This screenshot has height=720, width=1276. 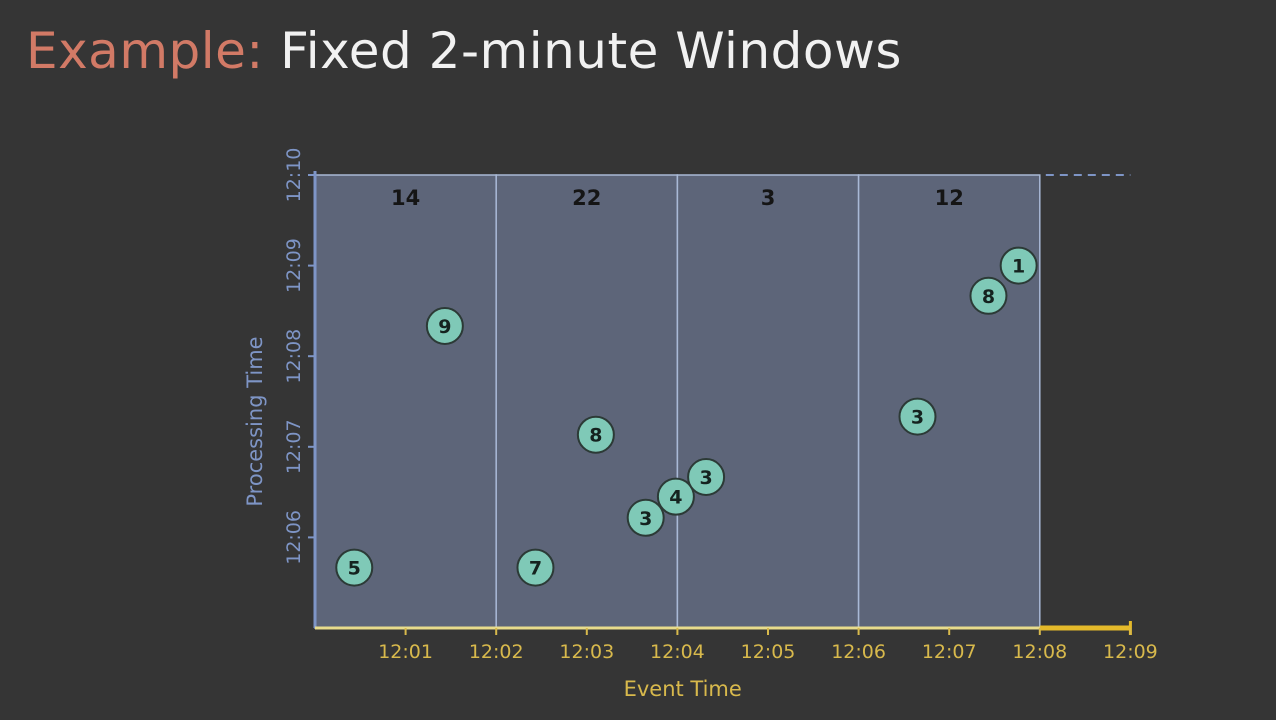 I want to click on data-point: 4, so click(x=675, y=496).